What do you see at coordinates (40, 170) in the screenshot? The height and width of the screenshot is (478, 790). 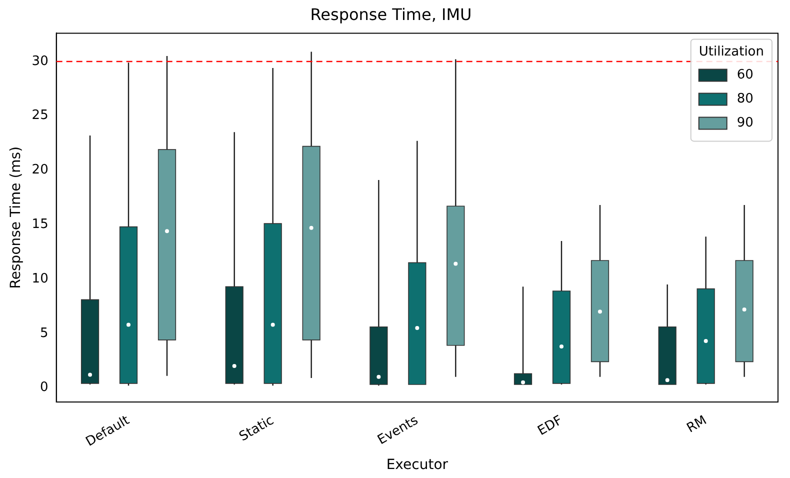 I see `y-tick-label: 20` at bounding box center [40, 170].